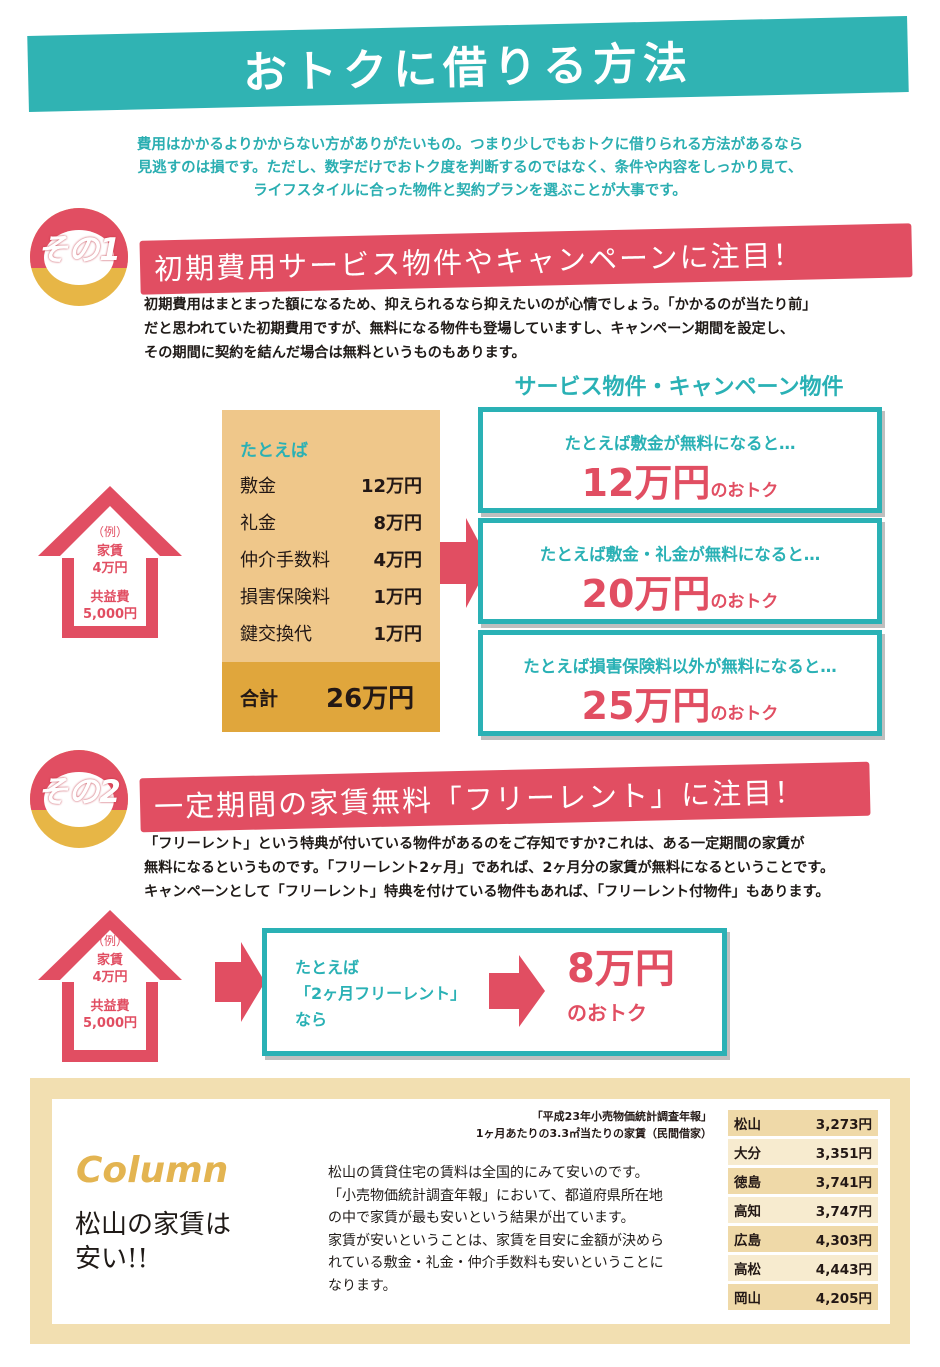  What do you see at coordinates (331, 485) in the screenshot?
I see `cost-row: 敷金 12万円` at bounding box center [331, 485].